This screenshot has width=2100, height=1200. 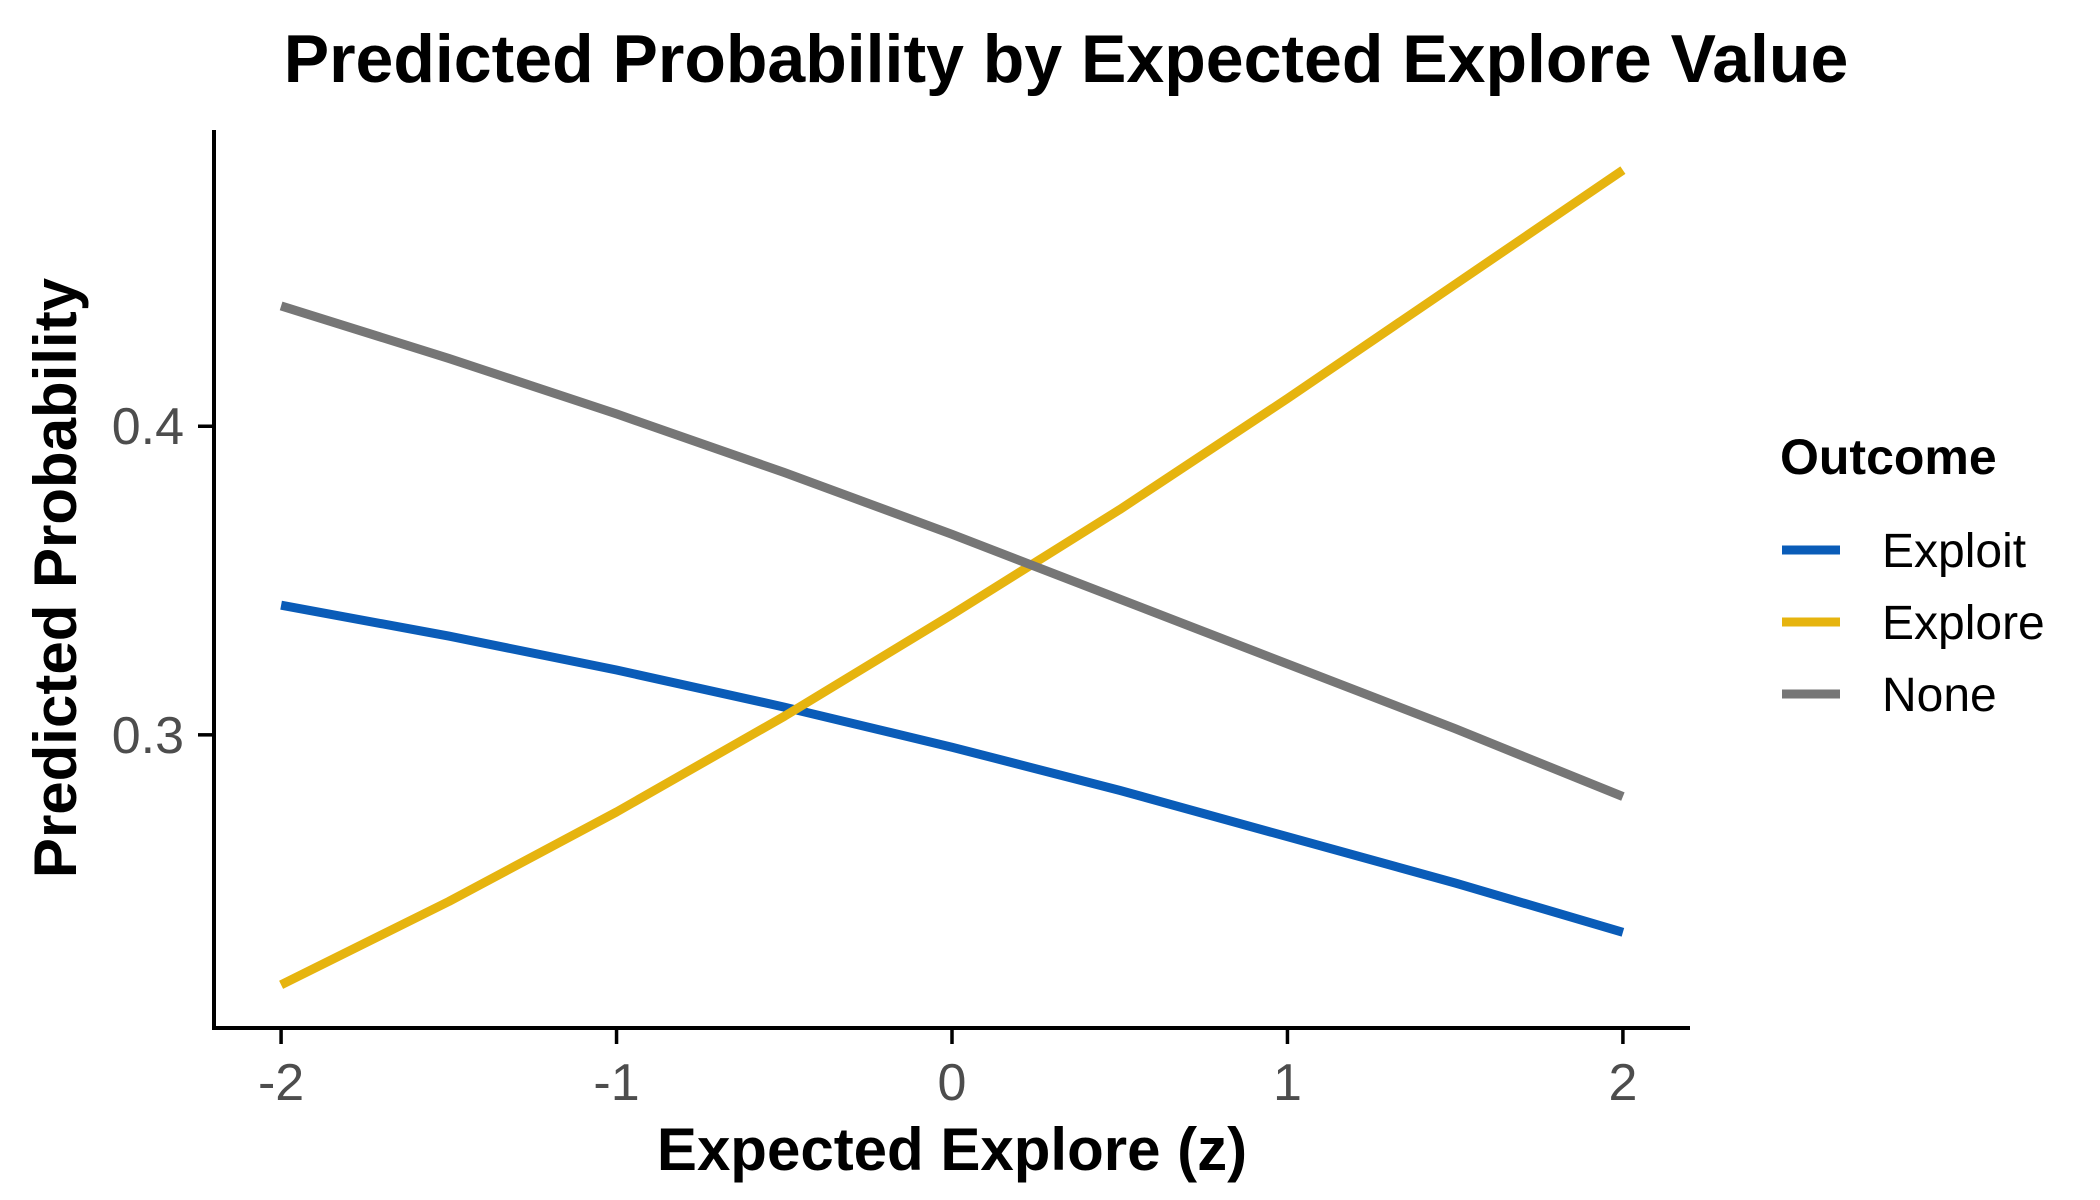 I want to click on legend: Outcome Exploit Explore None, so click(x=1912, y=575).